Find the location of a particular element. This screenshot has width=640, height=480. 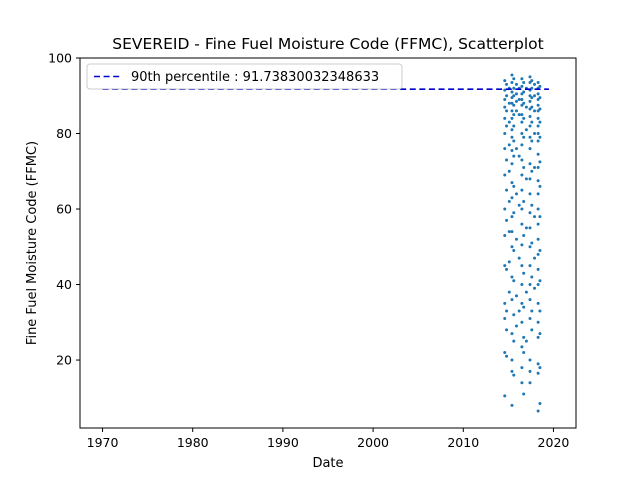

y-tick-label: 100 is located at coordinates (60, 58).